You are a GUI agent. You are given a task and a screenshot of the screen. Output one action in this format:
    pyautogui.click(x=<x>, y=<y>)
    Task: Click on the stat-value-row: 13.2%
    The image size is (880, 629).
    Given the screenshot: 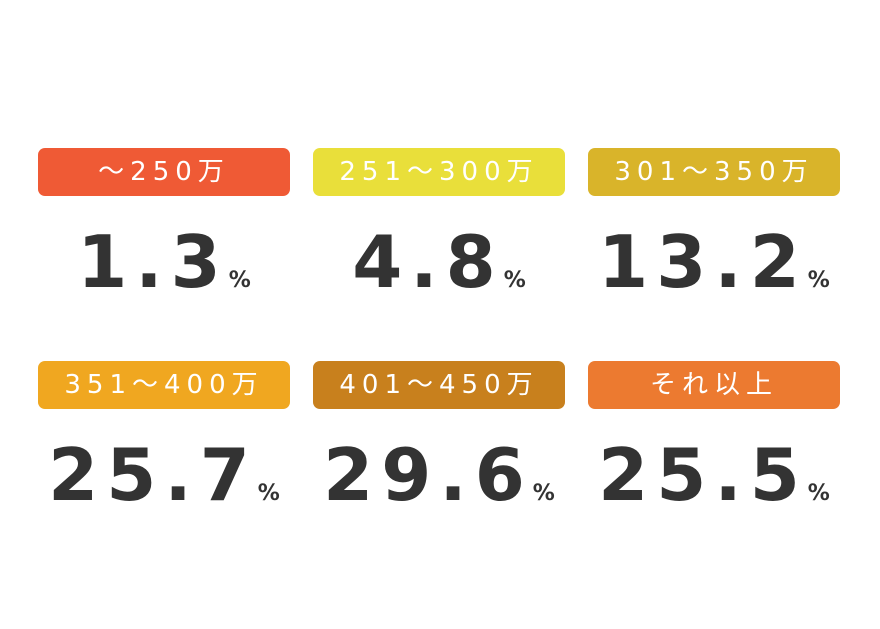 What is the action you would take?
    pyautogui.click(x=714, y=262)
    